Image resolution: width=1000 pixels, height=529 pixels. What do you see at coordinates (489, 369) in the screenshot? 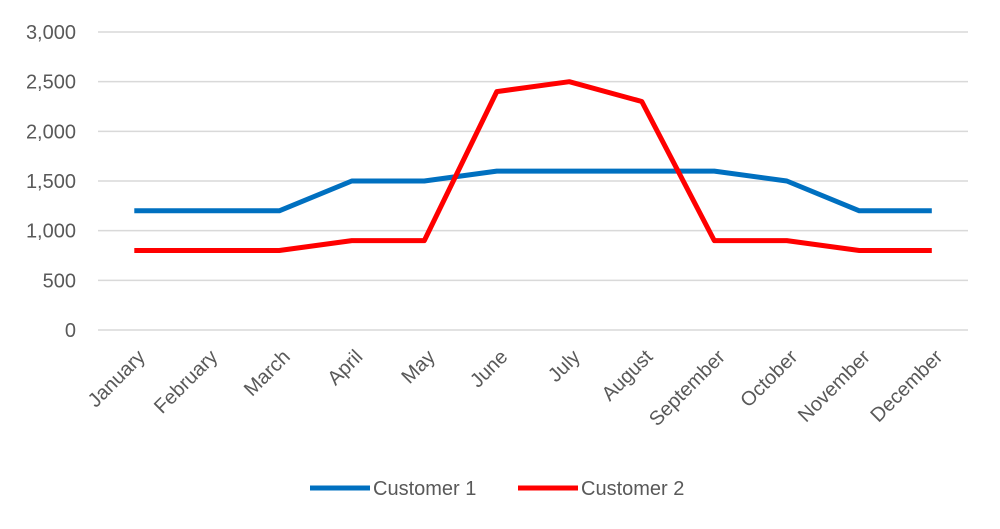
I see `x-tick-label: June` at bounding box center [489, 369].